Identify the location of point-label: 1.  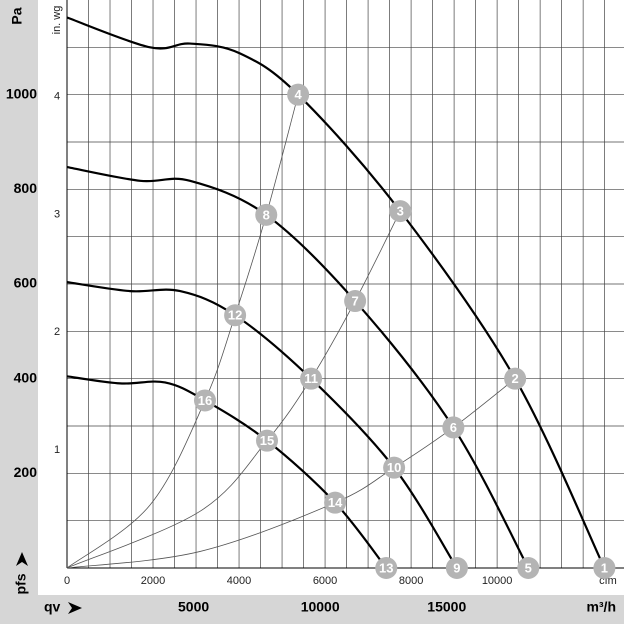
(604, 567).